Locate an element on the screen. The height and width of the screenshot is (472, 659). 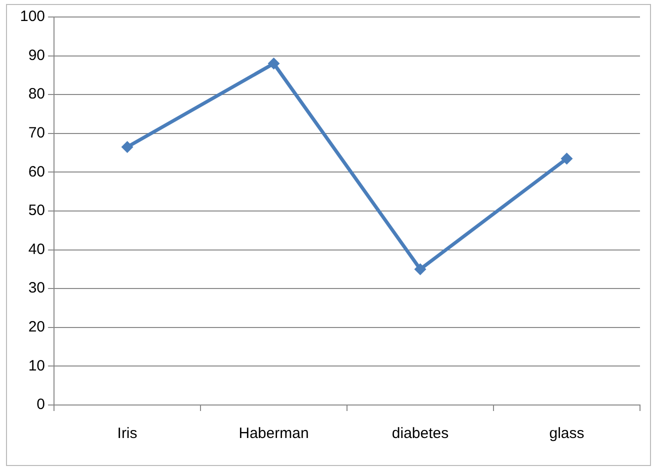
y-tick-label: 10 is located at coordinates (37, 365).